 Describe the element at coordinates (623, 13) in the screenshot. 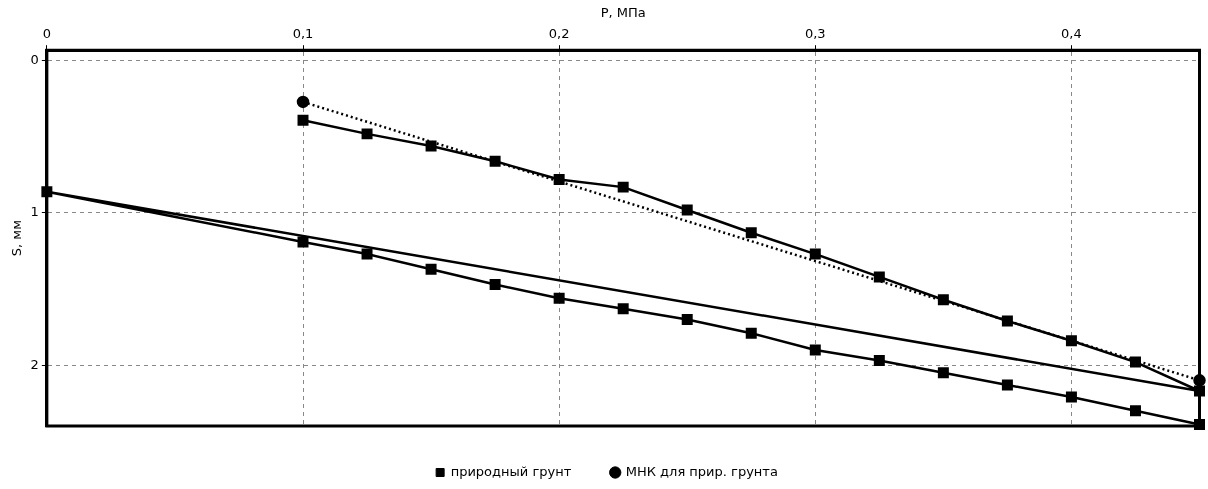

I see `x-axis-title: P, МПа` at that location.